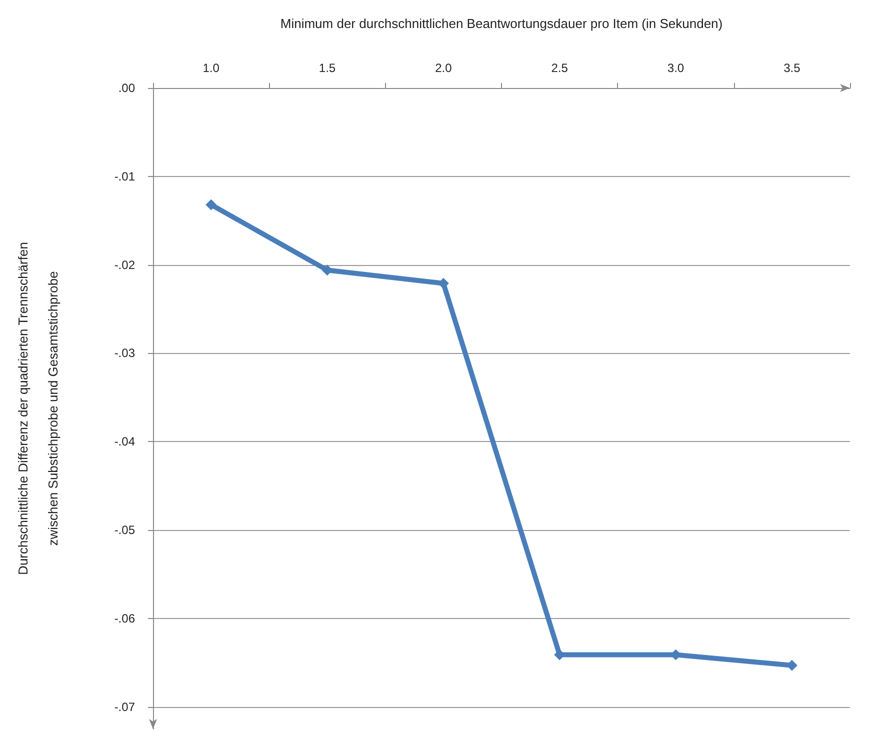 This screenshot has width=872, height=731. What do you see at coordinates (125, 530) in the screenshot?
I see `y-tick-label: -.05` at bounding box center [125, 530].